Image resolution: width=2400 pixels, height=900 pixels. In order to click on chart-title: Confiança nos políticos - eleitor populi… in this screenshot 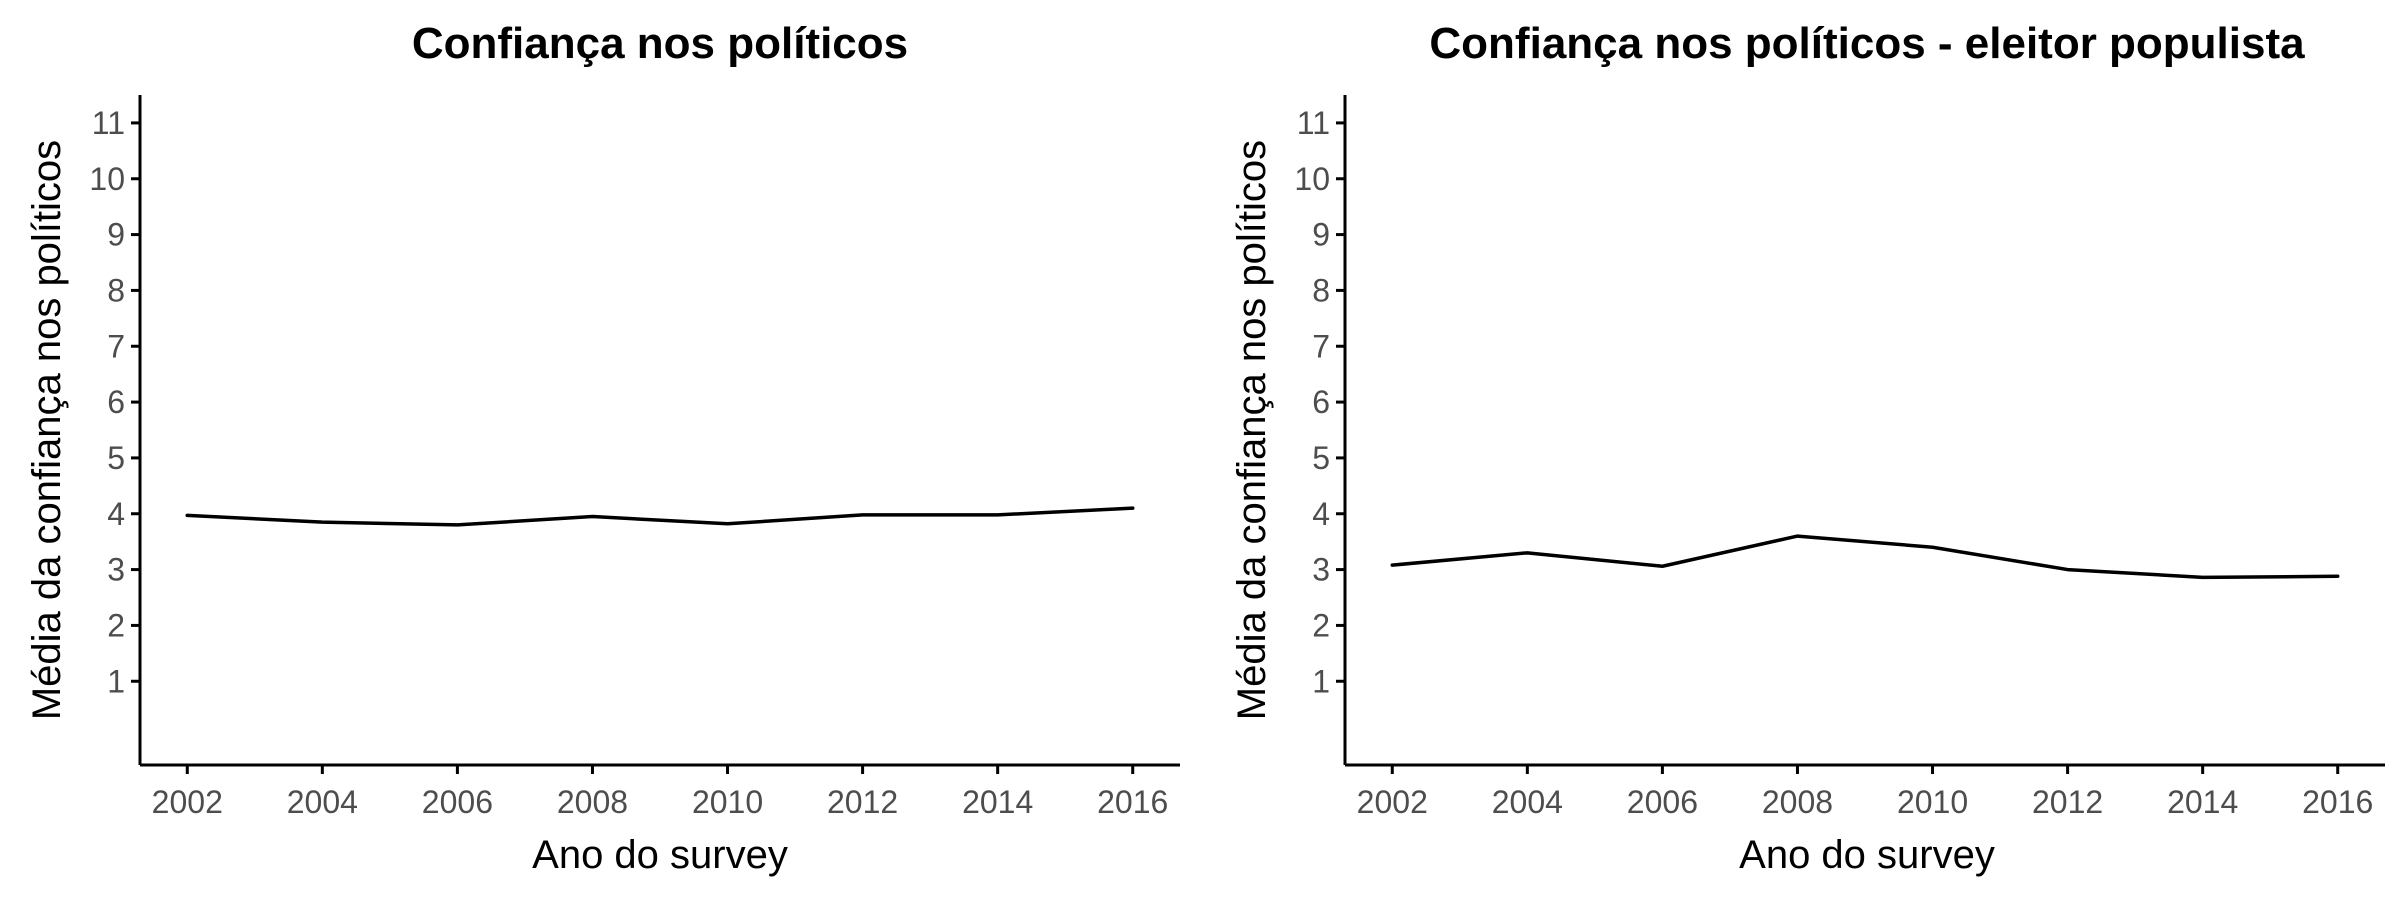, I will do `click(1867, 43)`.